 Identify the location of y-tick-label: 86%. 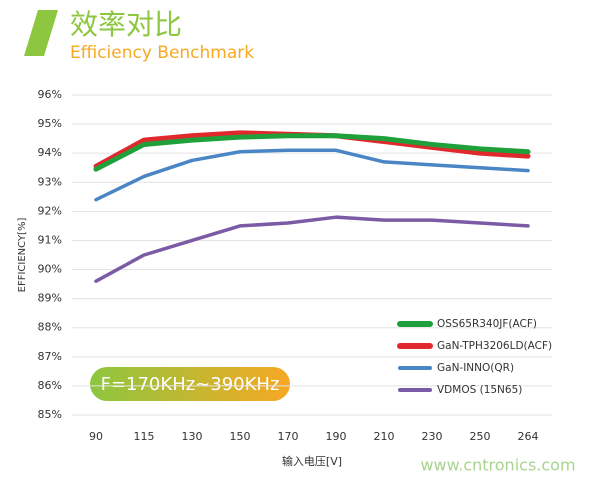
(50, 385).